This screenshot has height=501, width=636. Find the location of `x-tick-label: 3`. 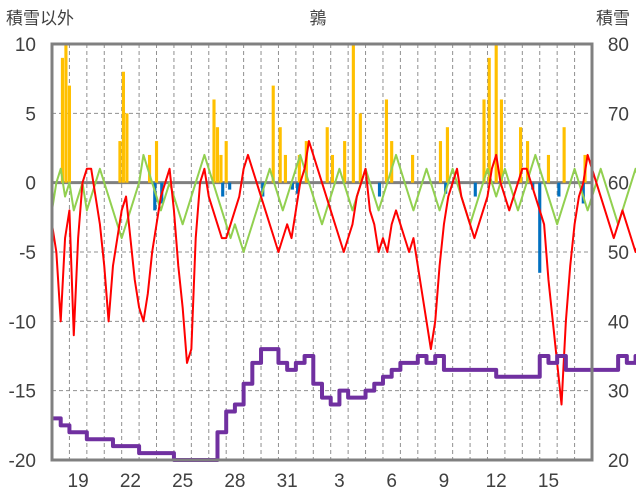

x-tick-label: 3 is located at coordinates (339, 481).